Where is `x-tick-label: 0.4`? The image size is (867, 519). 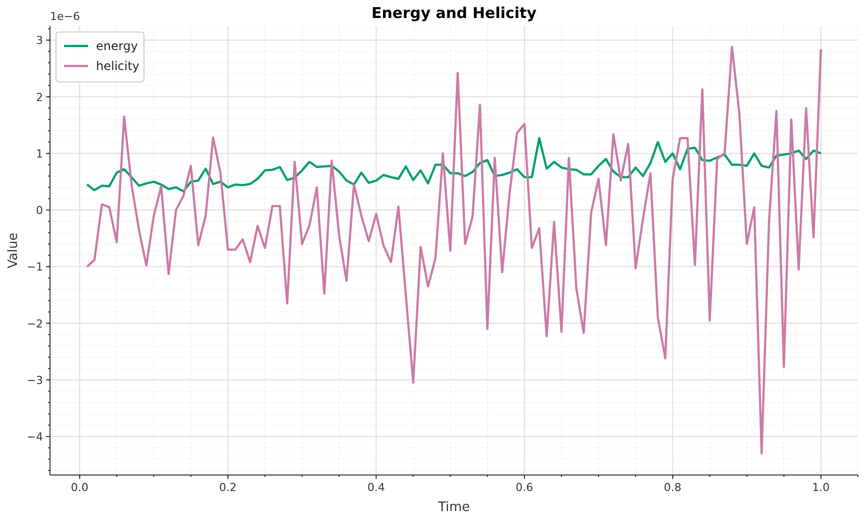 x-tick-label: 0.4 is located at coordinates (376, 487).